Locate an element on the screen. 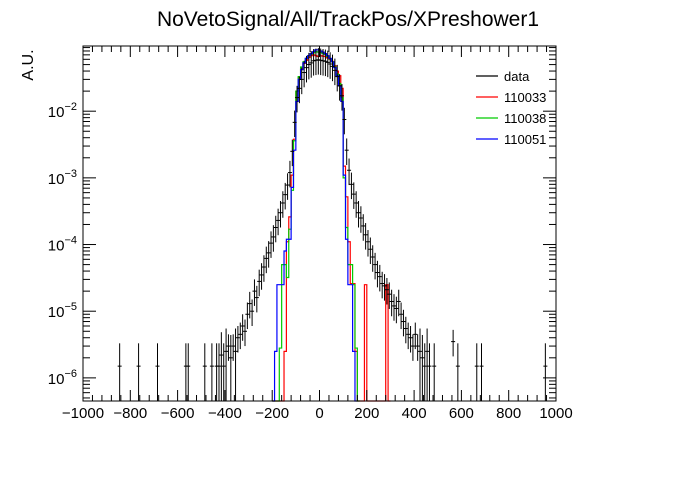 The width and height of the screenshot is (696, 477). x-tick-label: 600 is located at coordinates (461, 413).